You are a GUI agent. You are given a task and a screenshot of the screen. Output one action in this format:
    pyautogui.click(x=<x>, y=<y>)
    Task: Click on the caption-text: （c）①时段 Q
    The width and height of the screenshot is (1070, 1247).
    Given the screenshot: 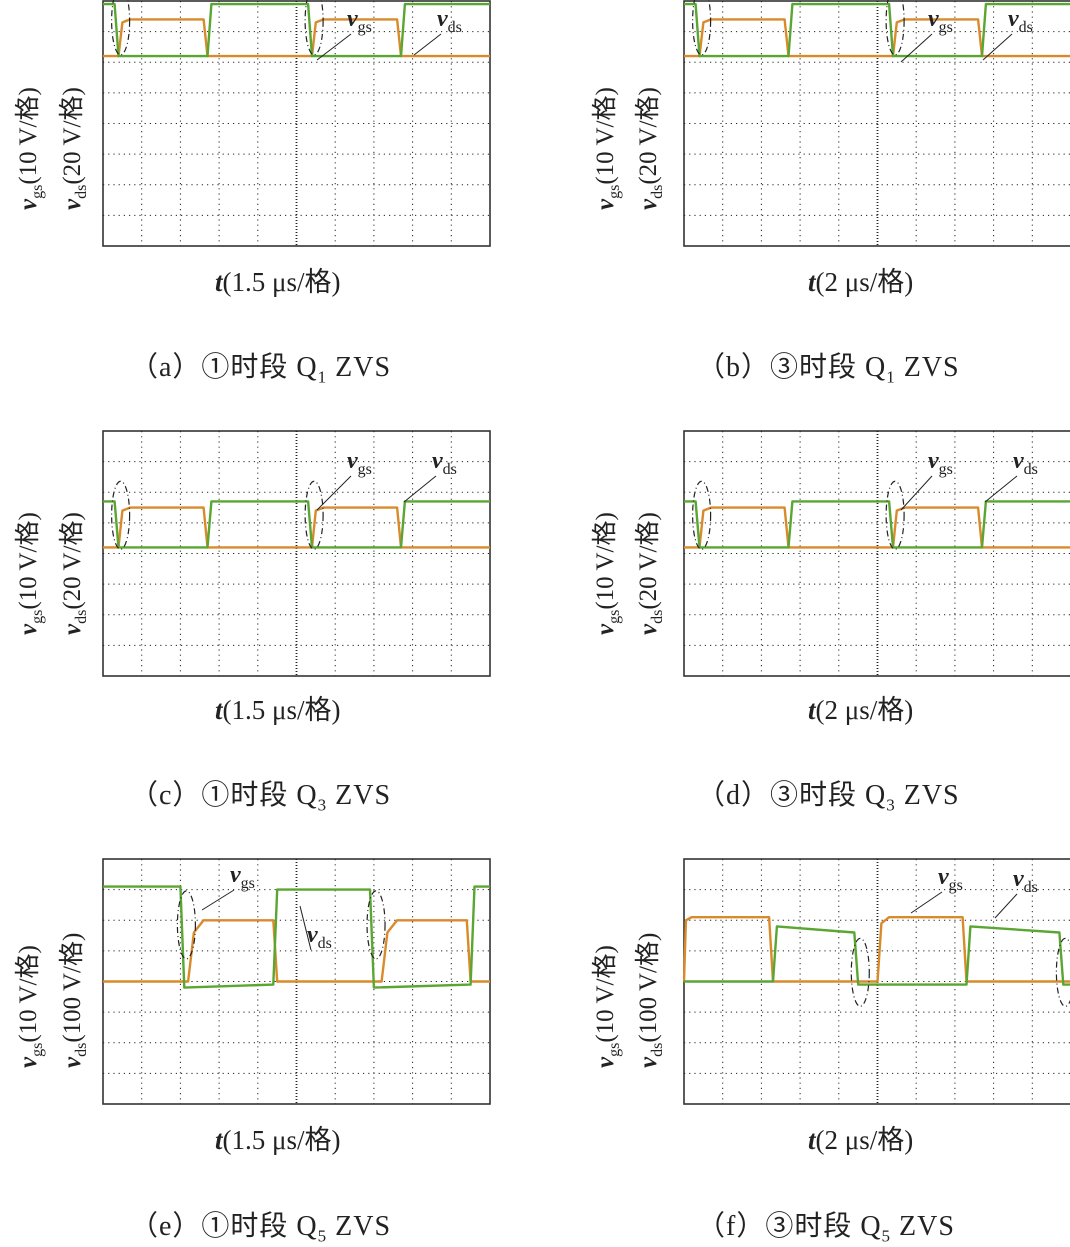 What is the action you would take?
    pyautogui.click(x=224, y=795)
    